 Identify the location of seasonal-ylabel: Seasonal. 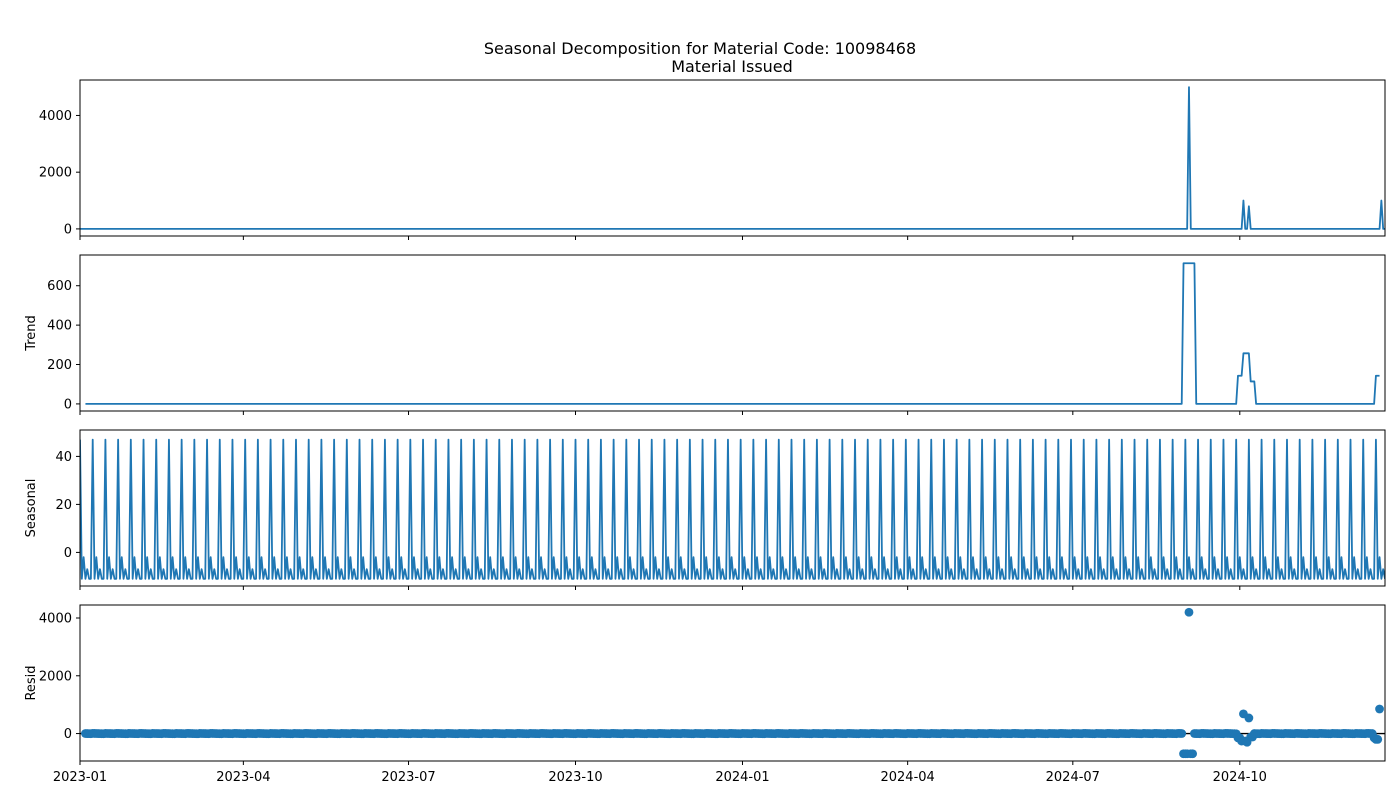
(31, 508).